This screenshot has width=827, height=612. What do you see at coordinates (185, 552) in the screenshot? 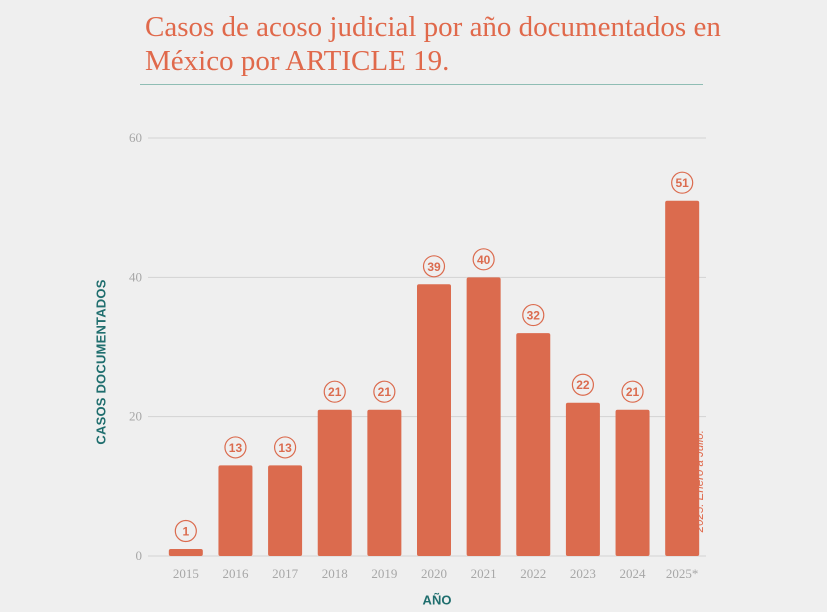
I see `bar-2015` at bounding box center [185, 552].